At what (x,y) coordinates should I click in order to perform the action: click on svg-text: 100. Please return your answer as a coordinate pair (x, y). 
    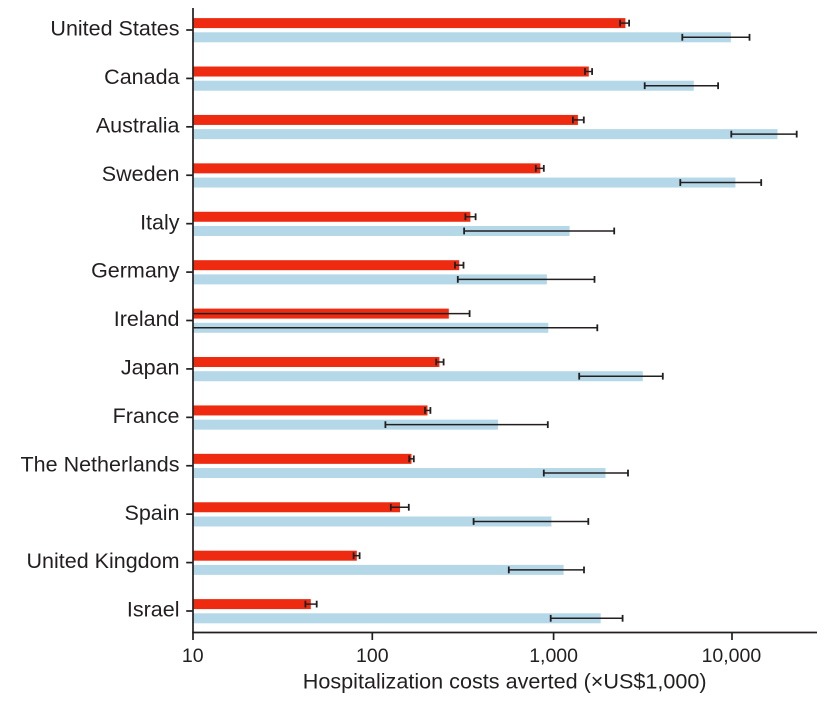
    Looking at the image, I should click on (372, 656).